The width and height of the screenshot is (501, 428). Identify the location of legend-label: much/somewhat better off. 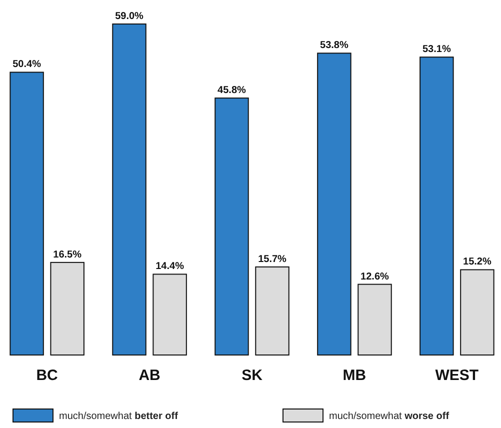
(119, 416).